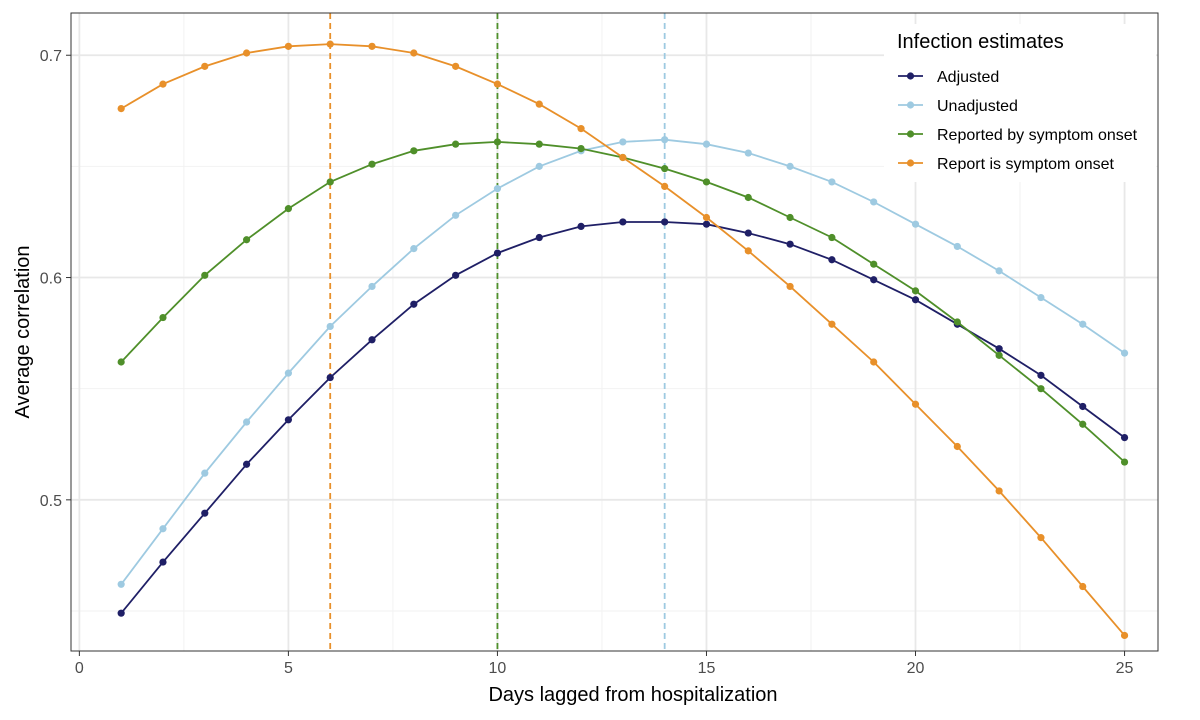  I want to click on legend-item: Reported by symptom onset, so click(1018, 135).